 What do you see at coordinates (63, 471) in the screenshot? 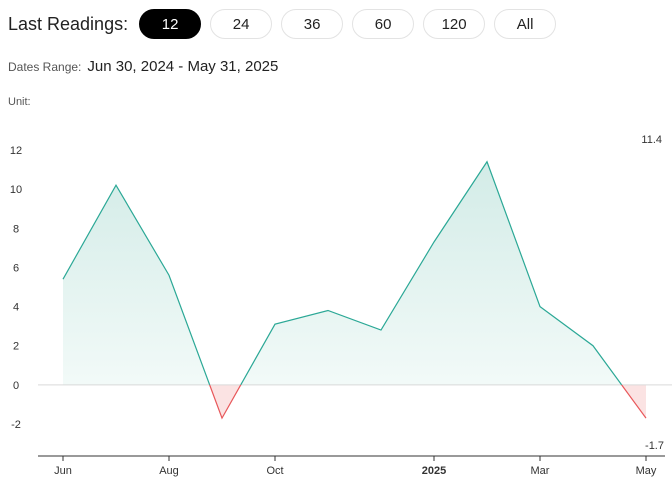
I see `x-tick-jun: Jun` at bounding box center [63, 471].